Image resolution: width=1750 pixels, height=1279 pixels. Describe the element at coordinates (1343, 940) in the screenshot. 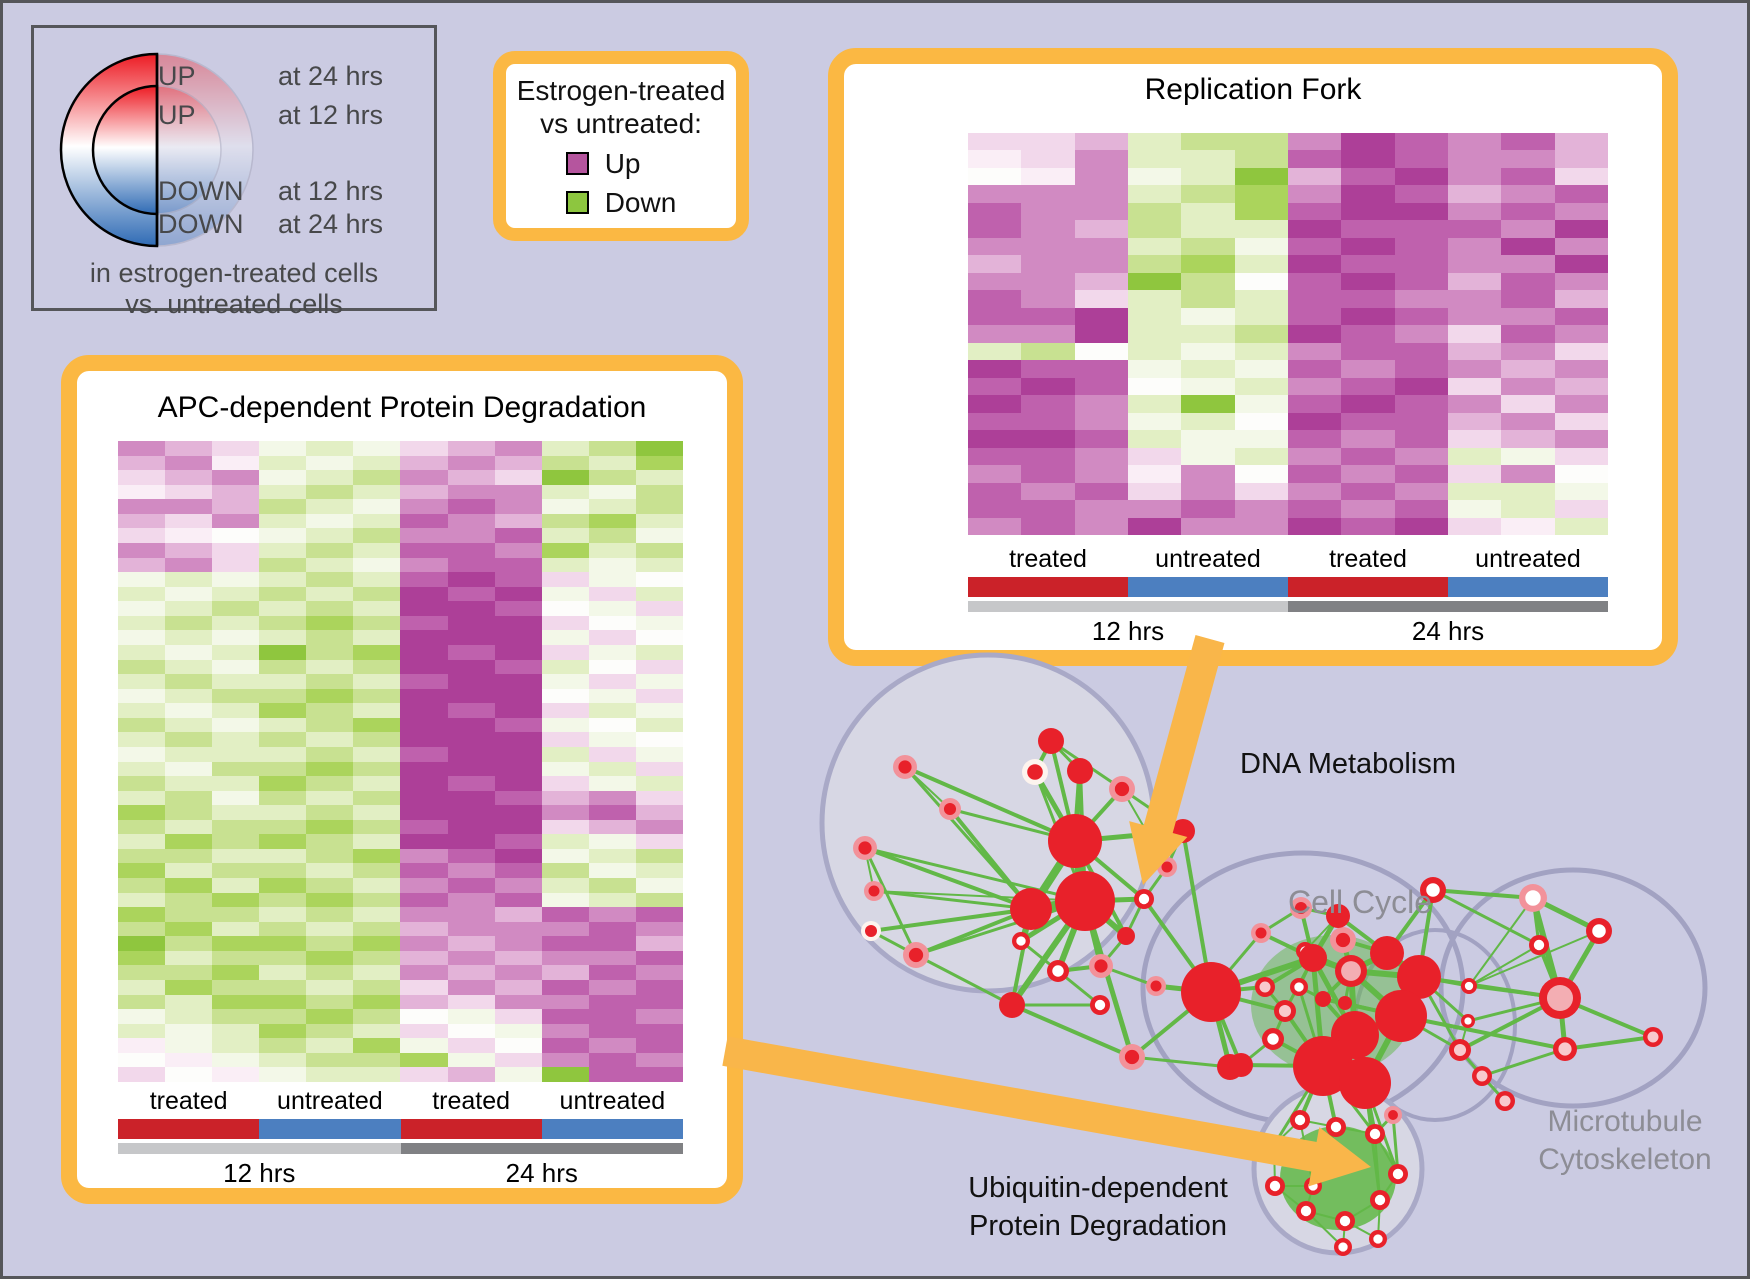

I see `network-node-hp` at that location.